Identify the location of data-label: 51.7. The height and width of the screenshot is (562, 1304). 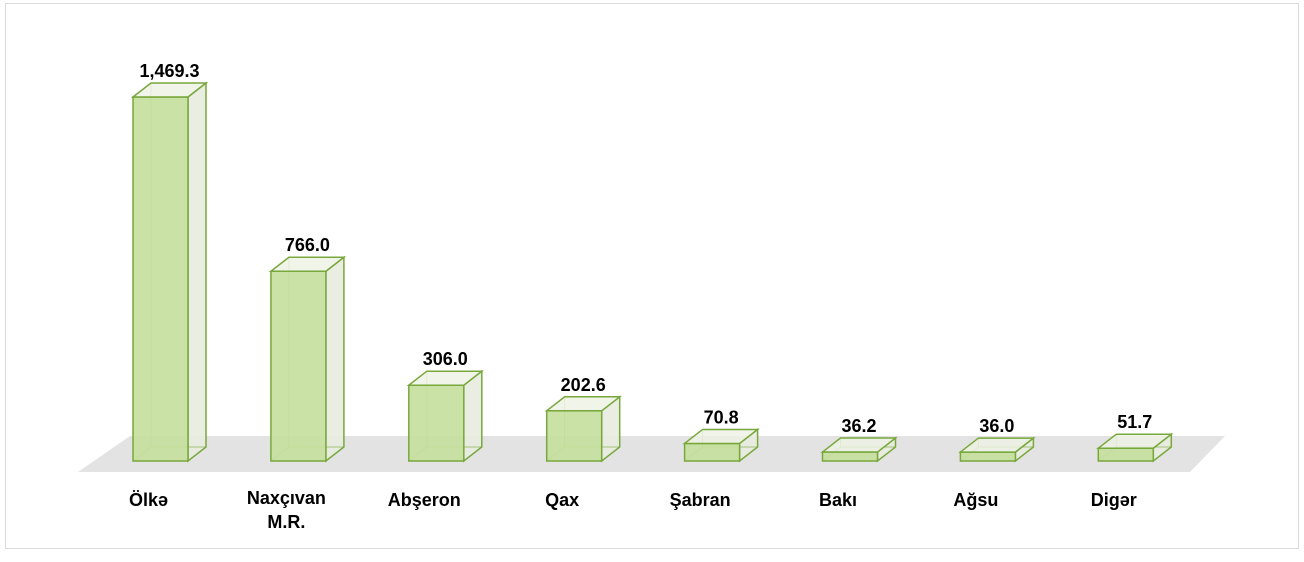
(1134, 422).